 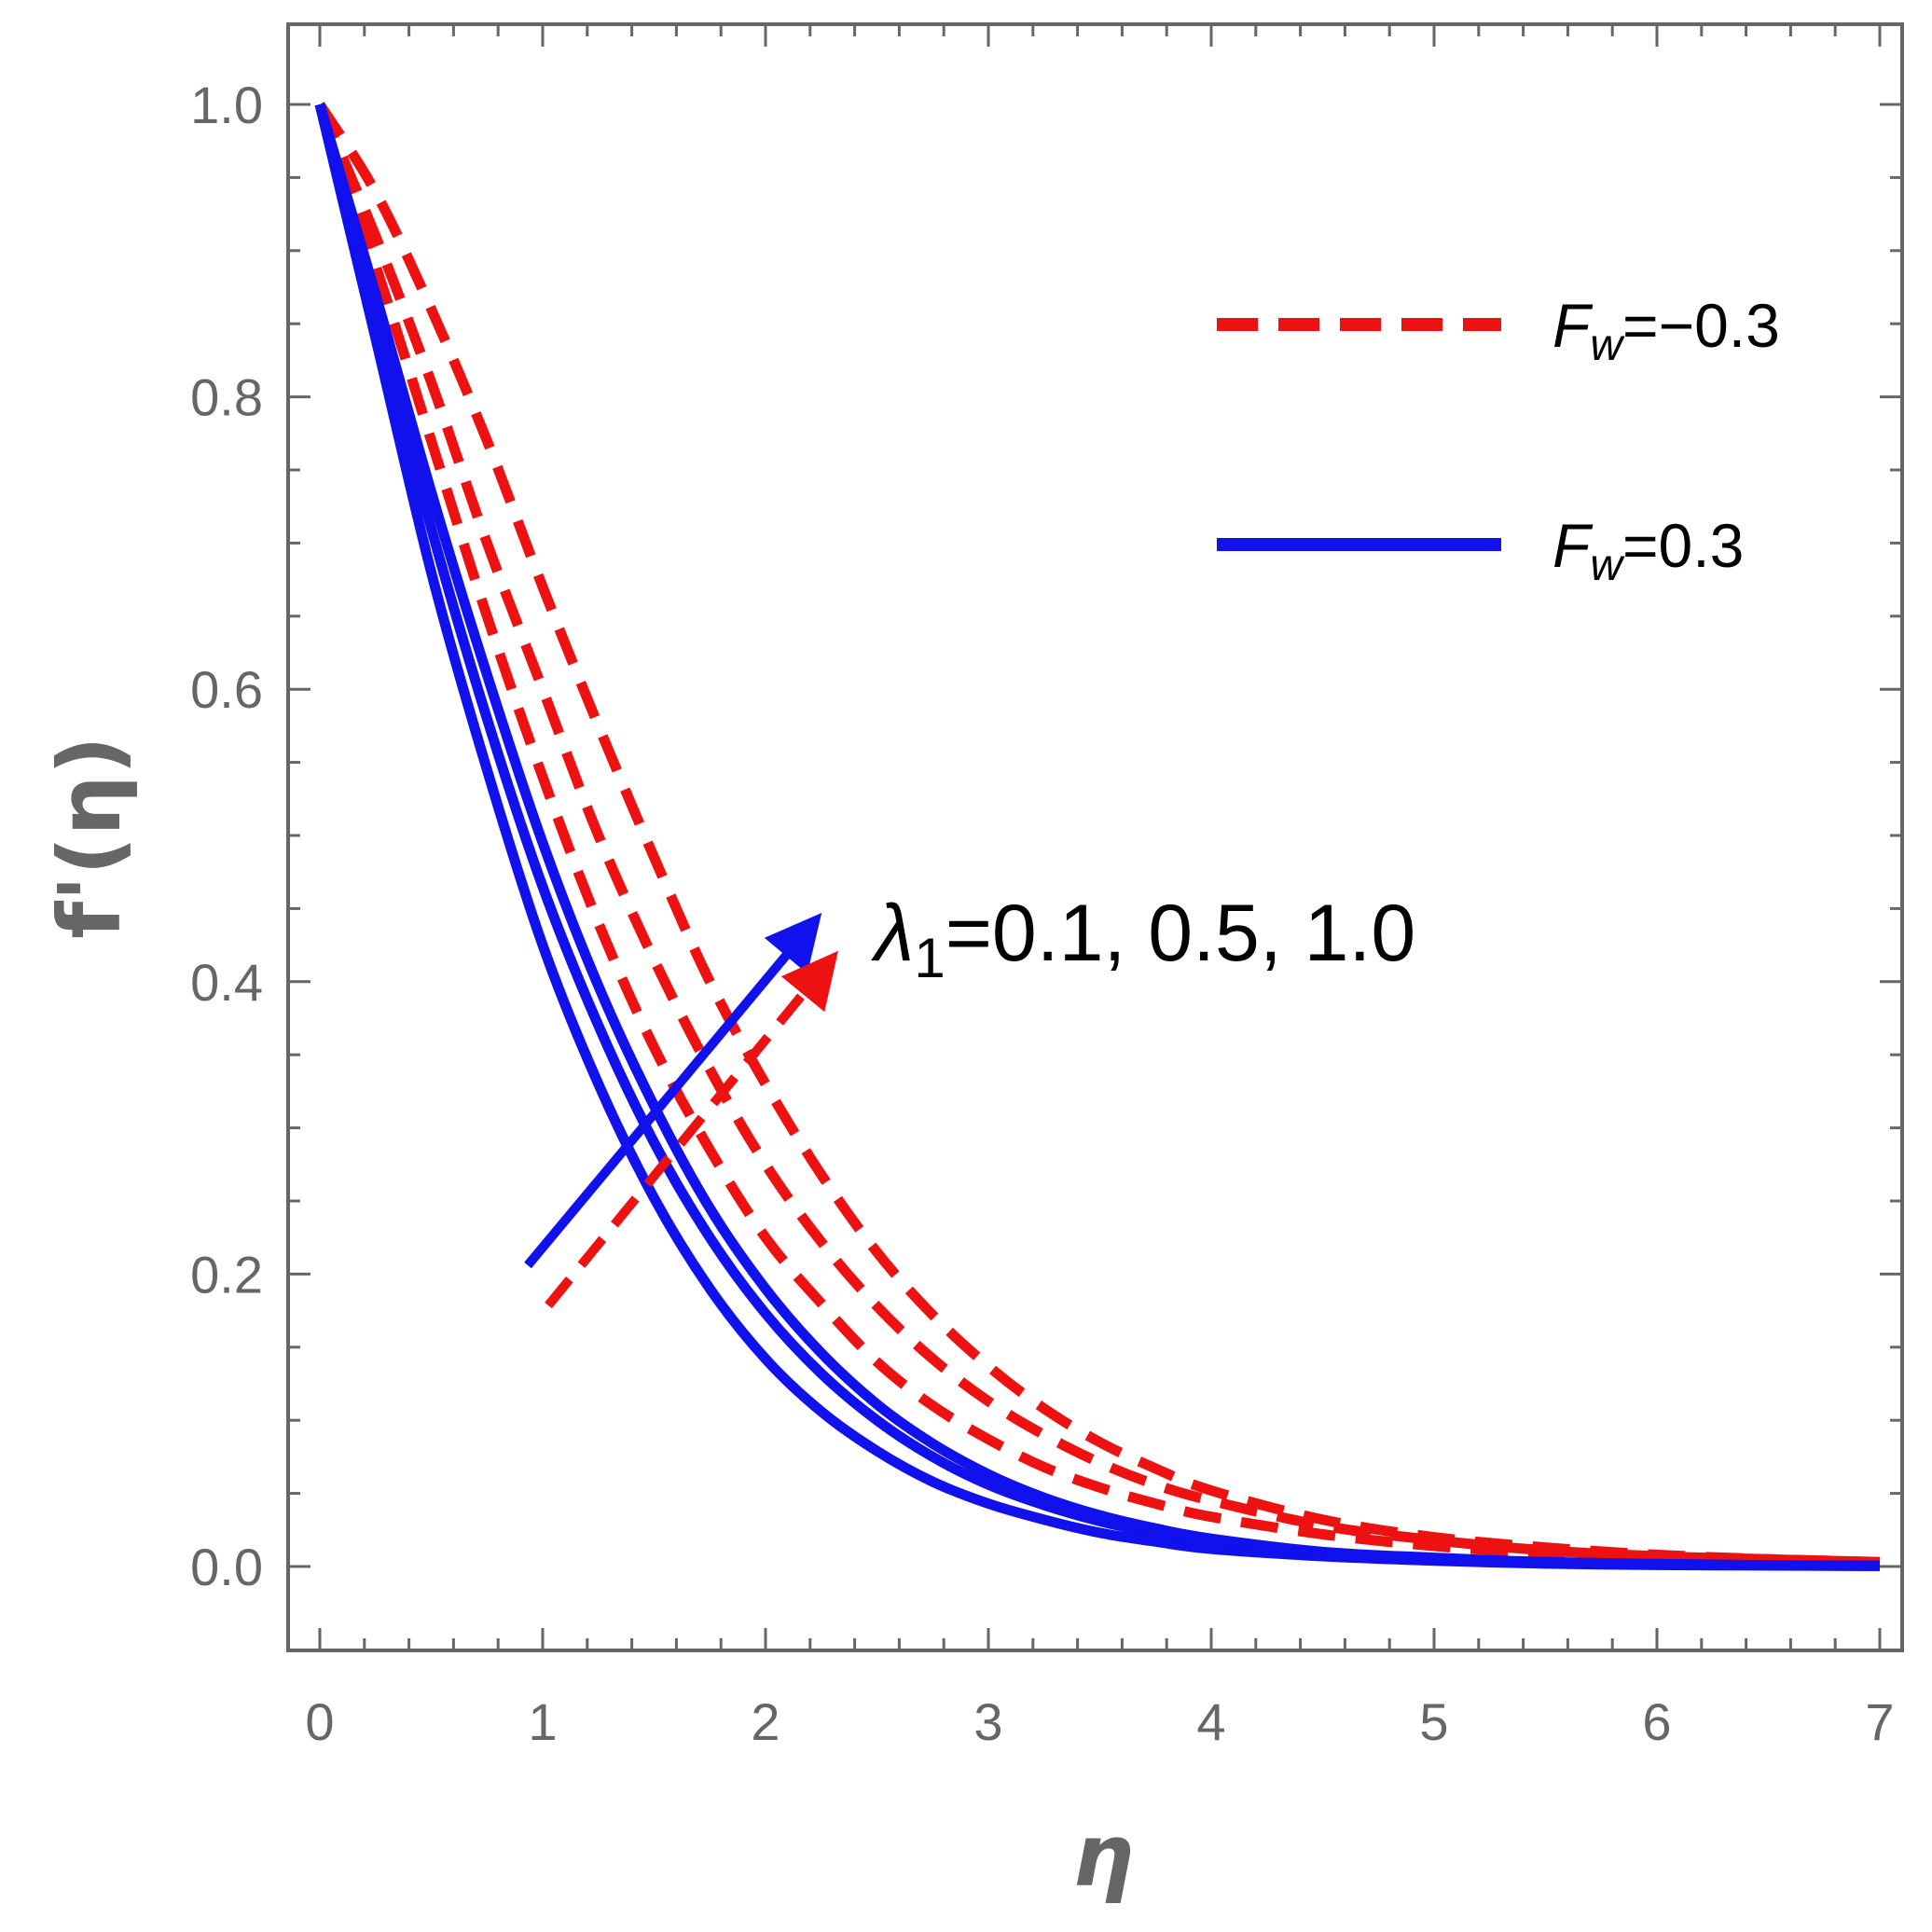 I want to click on x-tick-label: 7, so click(x=1880, y=1722).